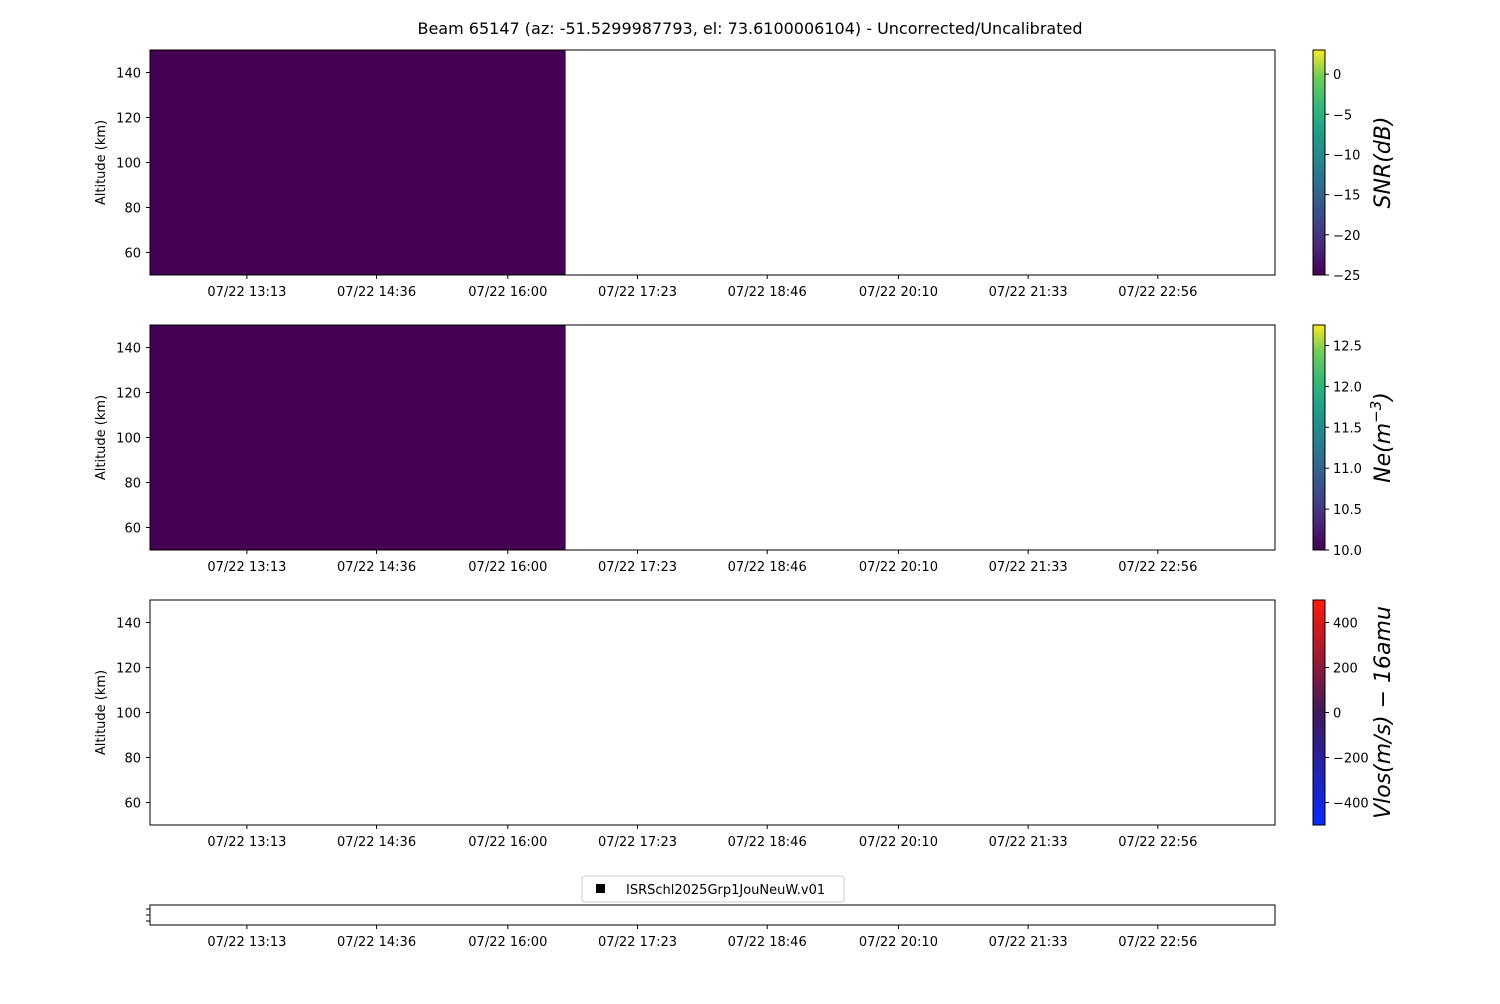 The image size is (1500, 1004). I want to click on colorbar-label: SNR(dB), so click(1383, 163).